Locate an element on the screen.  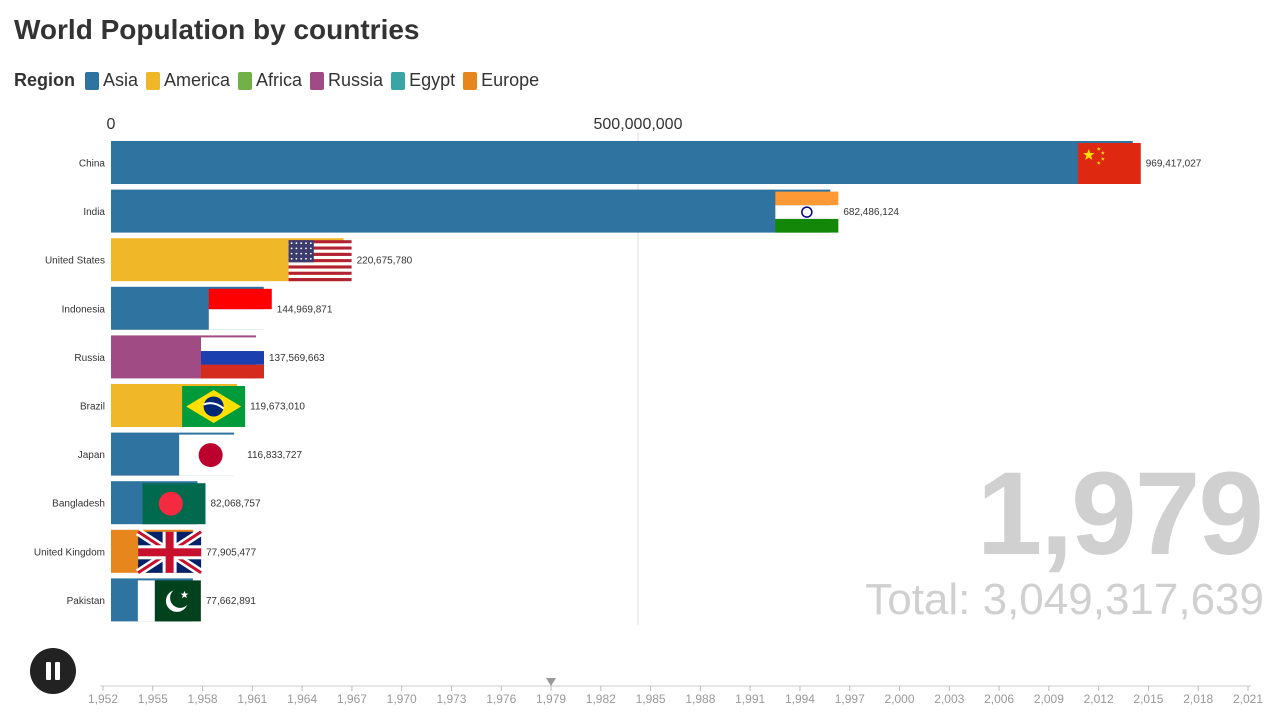
category-label: United States is located at coordinates (75, 261).